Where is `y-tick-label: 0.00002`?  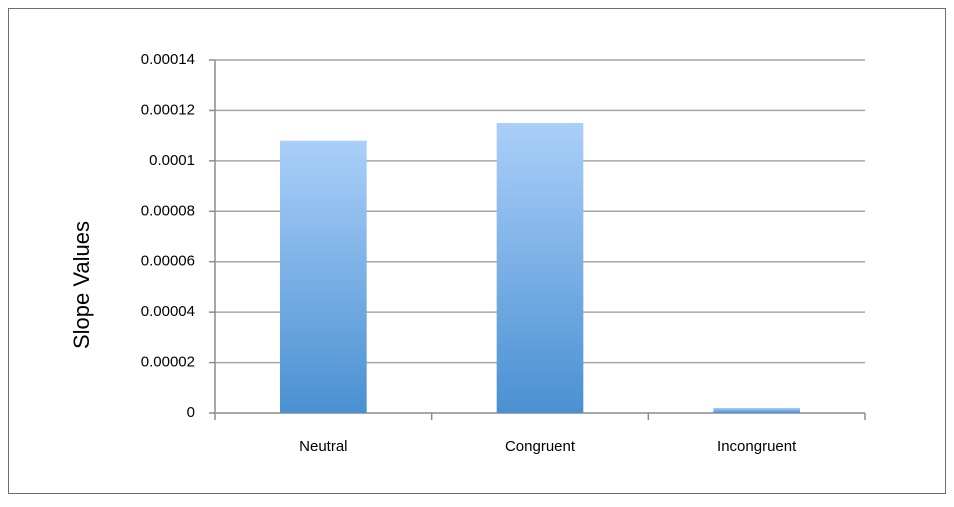 y-tick-label: 0.00002 is located at coordinates (168, 362).